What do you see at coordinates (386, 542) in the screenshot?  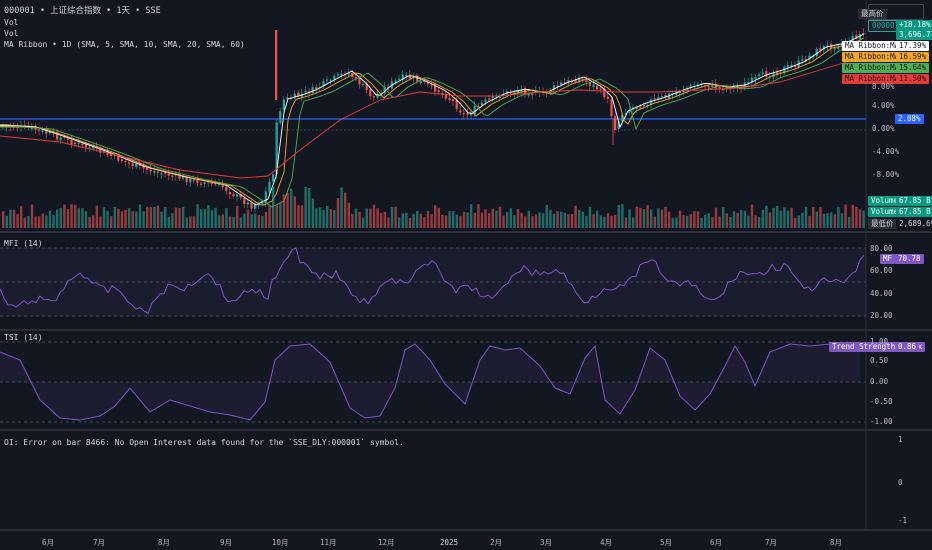 I see `time-axis-label: 12月` at bounding box center [386, 542].